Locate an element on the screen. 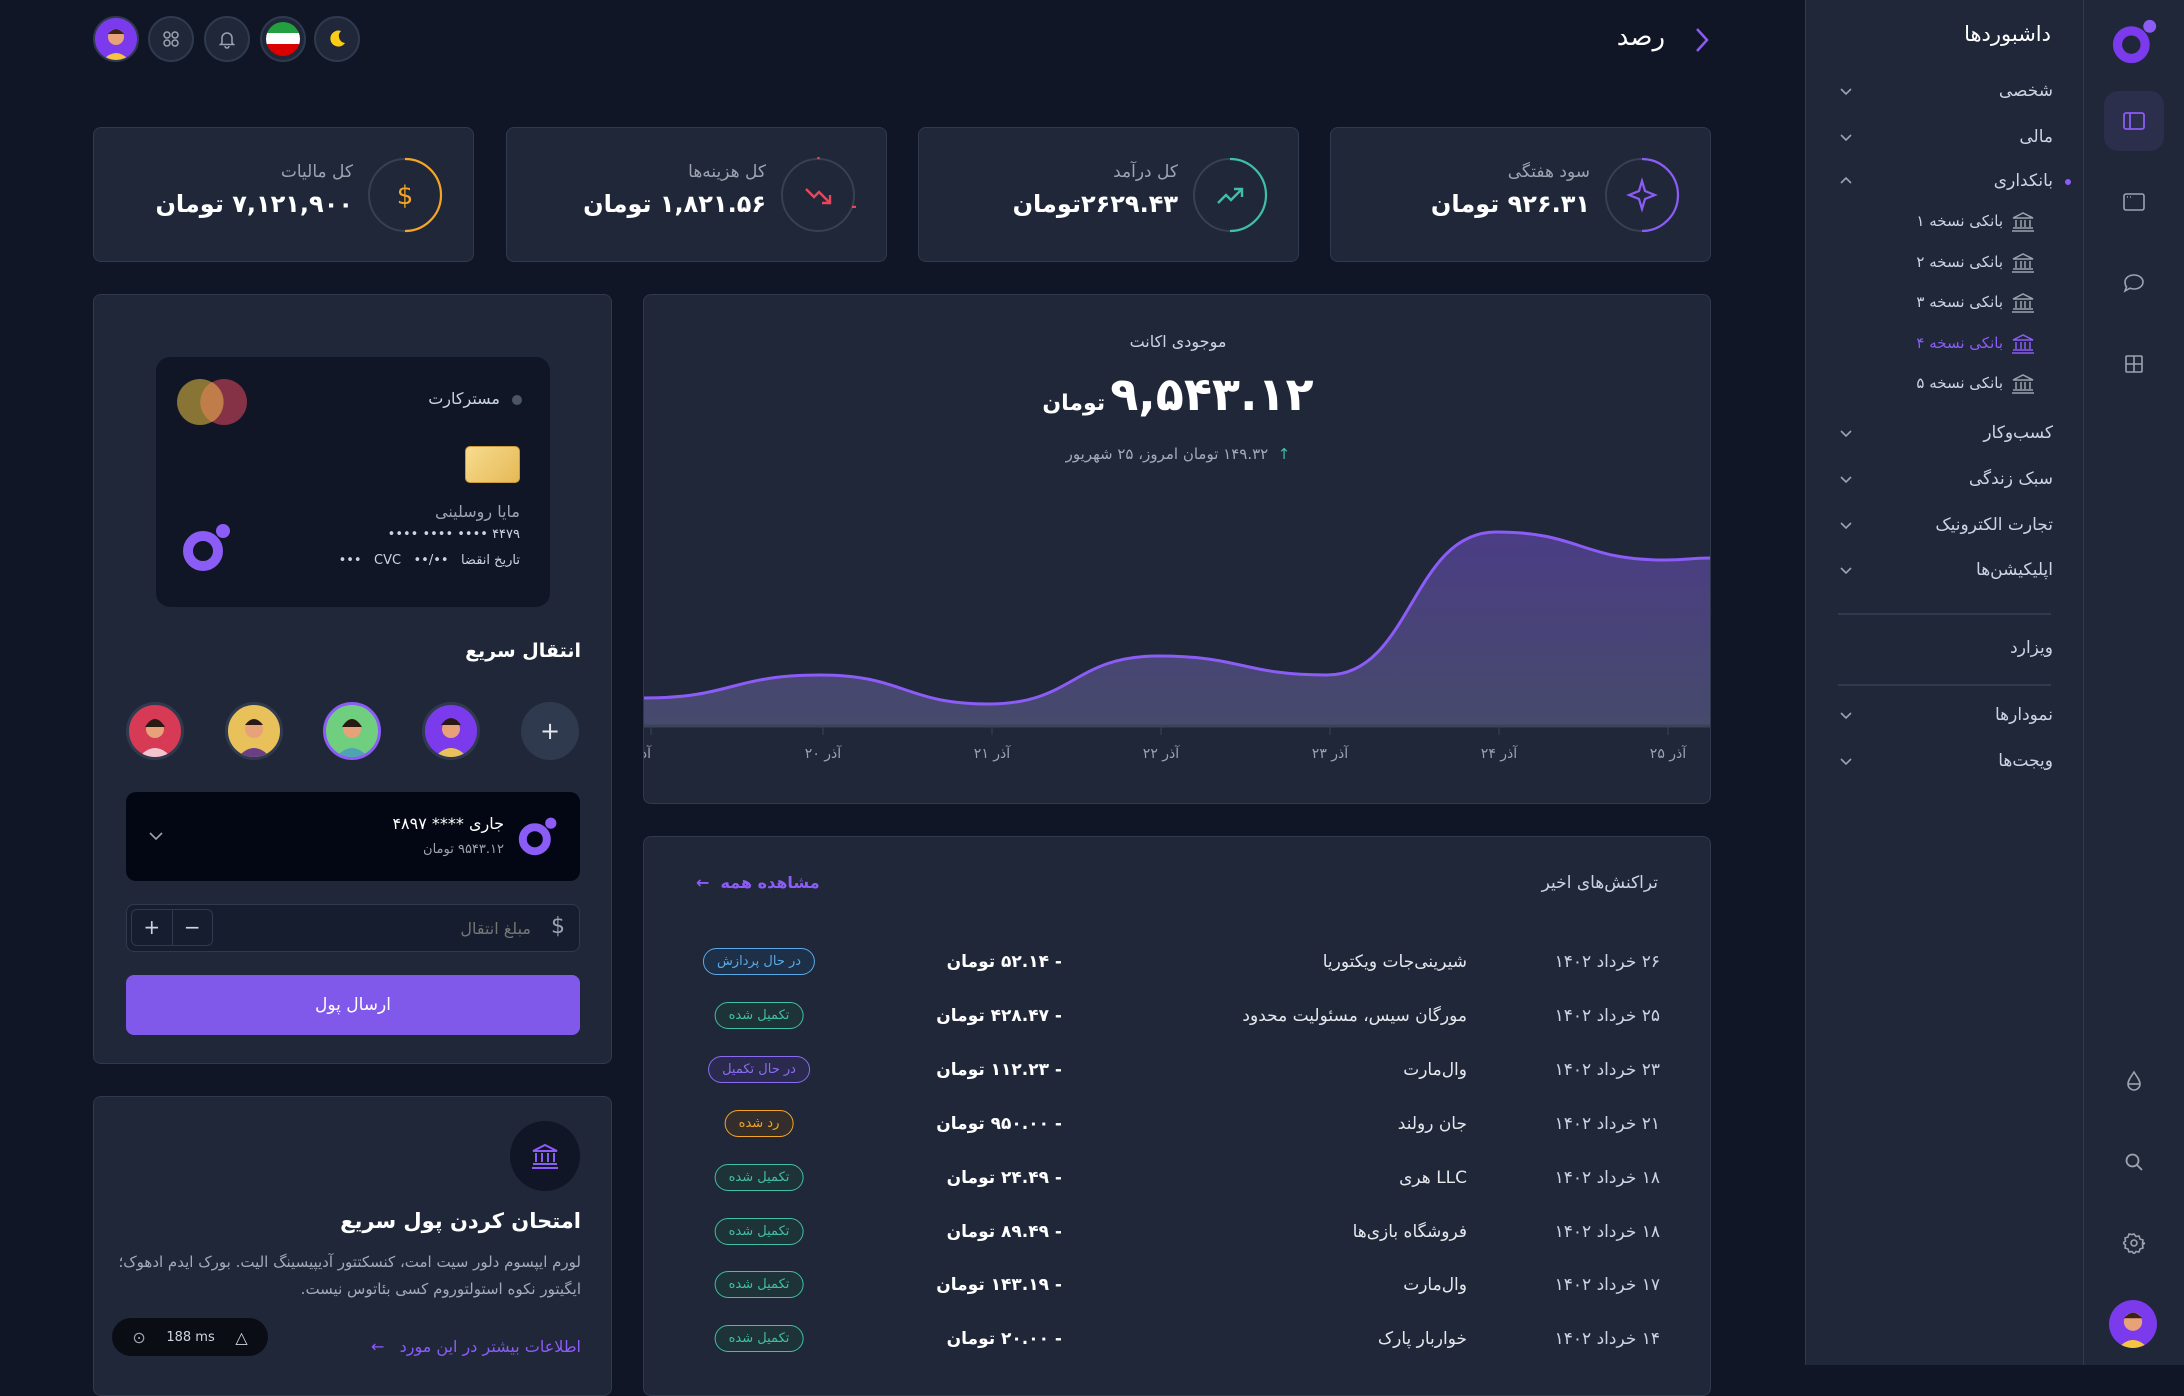  sidebar-subitem-label: بانکی نسخه ۱ is located at coordinates (1959, 221).